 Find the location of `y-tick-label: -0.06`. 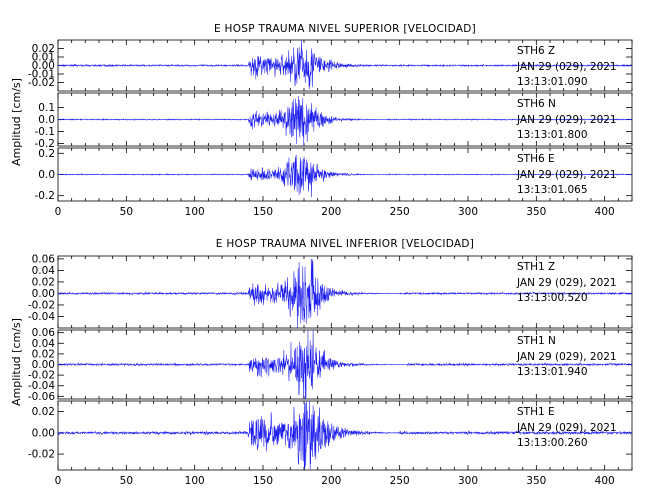

y-tick-label: -0.06 is located at coordinates (41, 397).